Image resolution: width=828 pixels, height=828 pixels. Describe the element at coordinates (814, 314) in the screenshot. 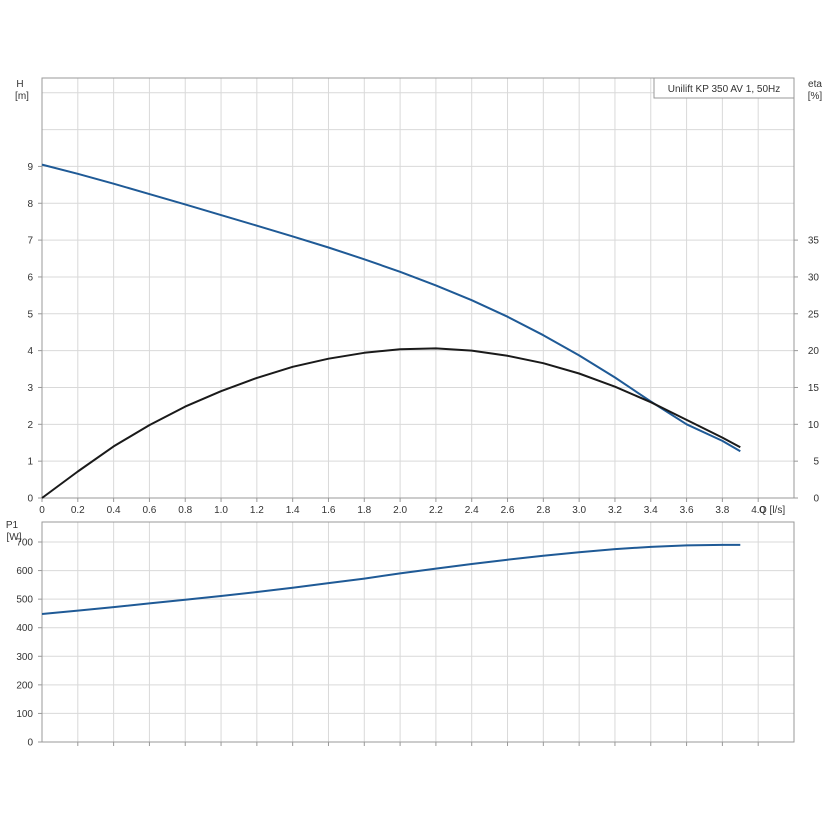

I see `efficiency-tick-label: 25` at that location.